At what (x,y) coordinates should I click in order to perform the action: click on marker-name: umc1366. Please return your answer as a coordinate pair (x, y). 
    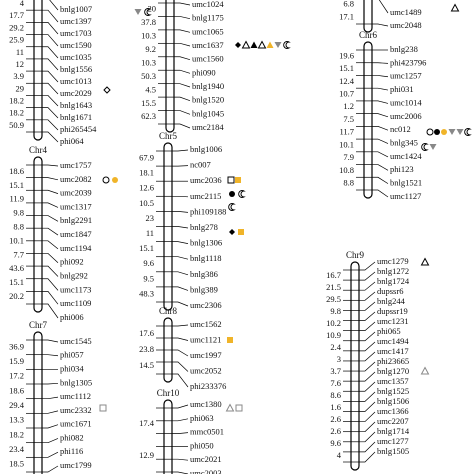
    Looking at the image, I should click on (393, 411).